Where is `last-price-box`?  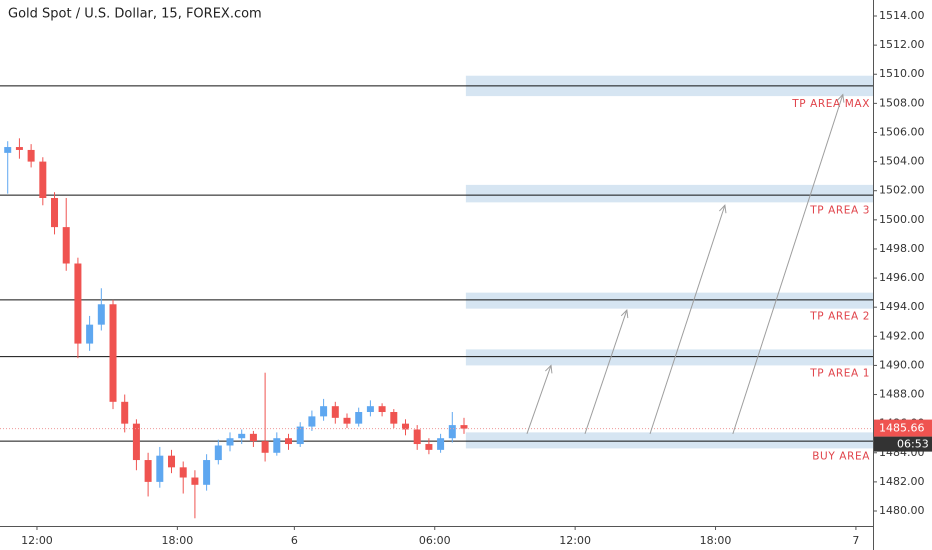
last-price-box is located at coordinates (903, 428).